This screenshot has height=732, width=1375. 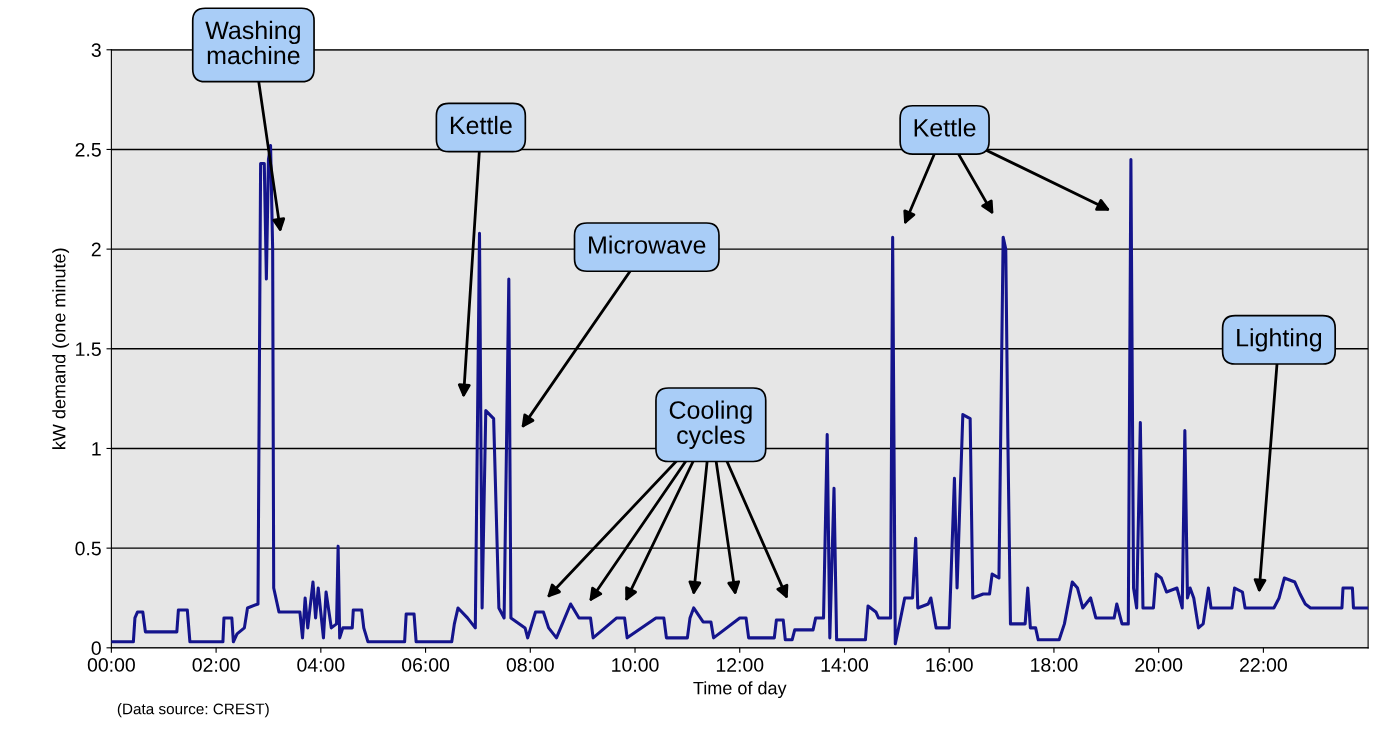 I want to click on x-tick-label: 20:00, so click(x=1159, y=665).